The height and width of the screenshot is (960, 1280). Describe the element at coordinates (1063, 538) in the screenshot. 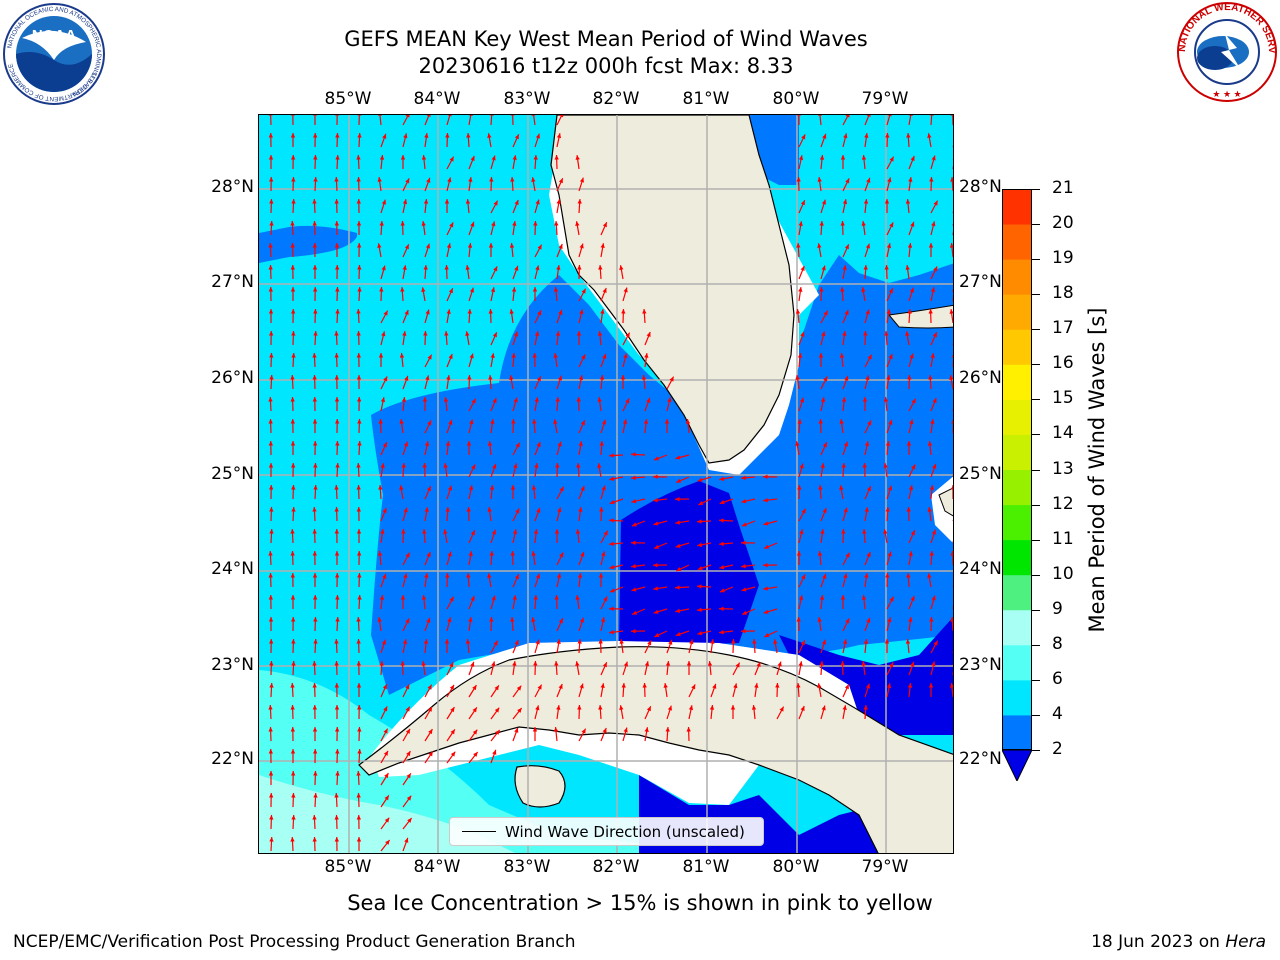

I see `colorbar-tick-label: 11` at that location.